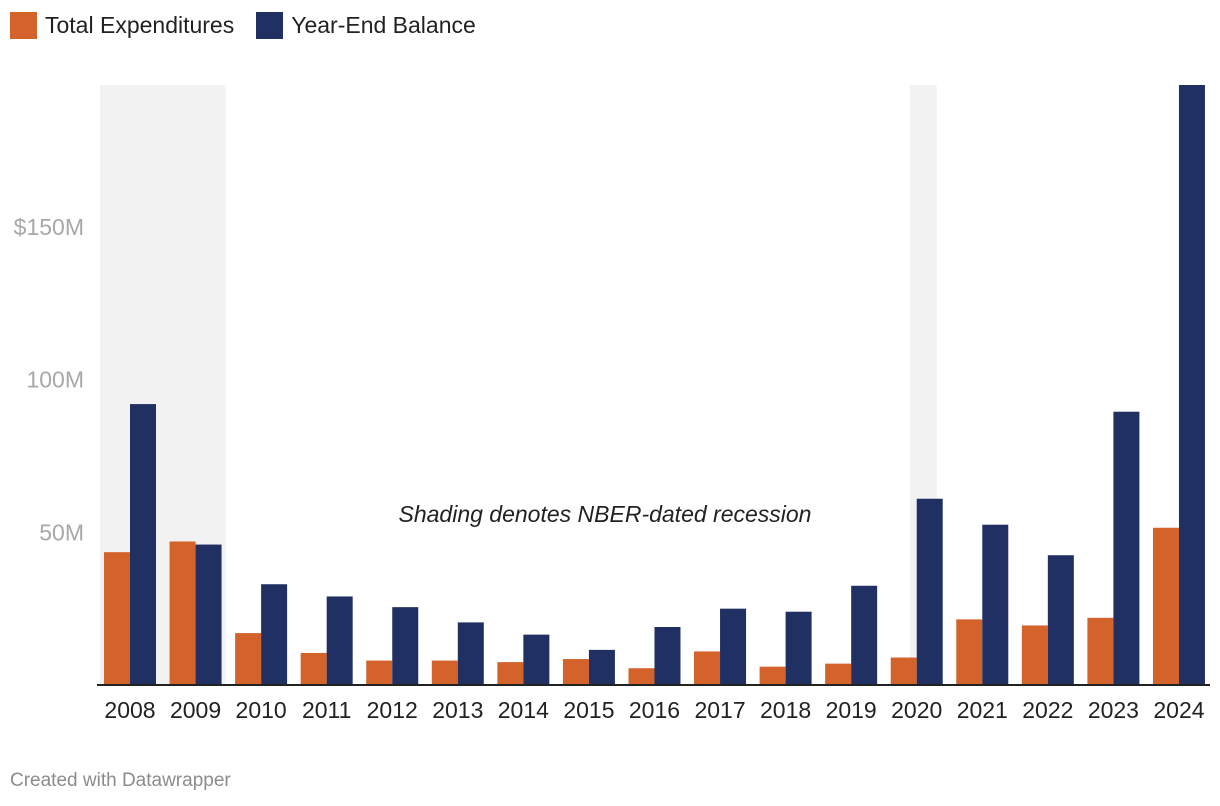 The height and width of the screenshot is (806, 1220). What do you see at coordinates (392, 710) in the screenshot?
I see `x-tick-label-2012: 2012` at bounding box center [392, 710].